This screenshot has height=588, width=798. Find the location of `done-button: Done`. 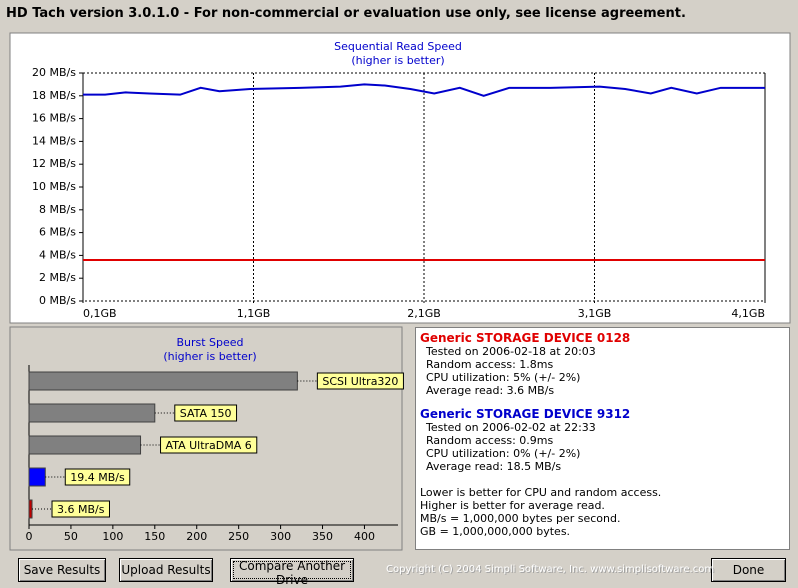

done-button: Done is located at coordinates (748, 570).